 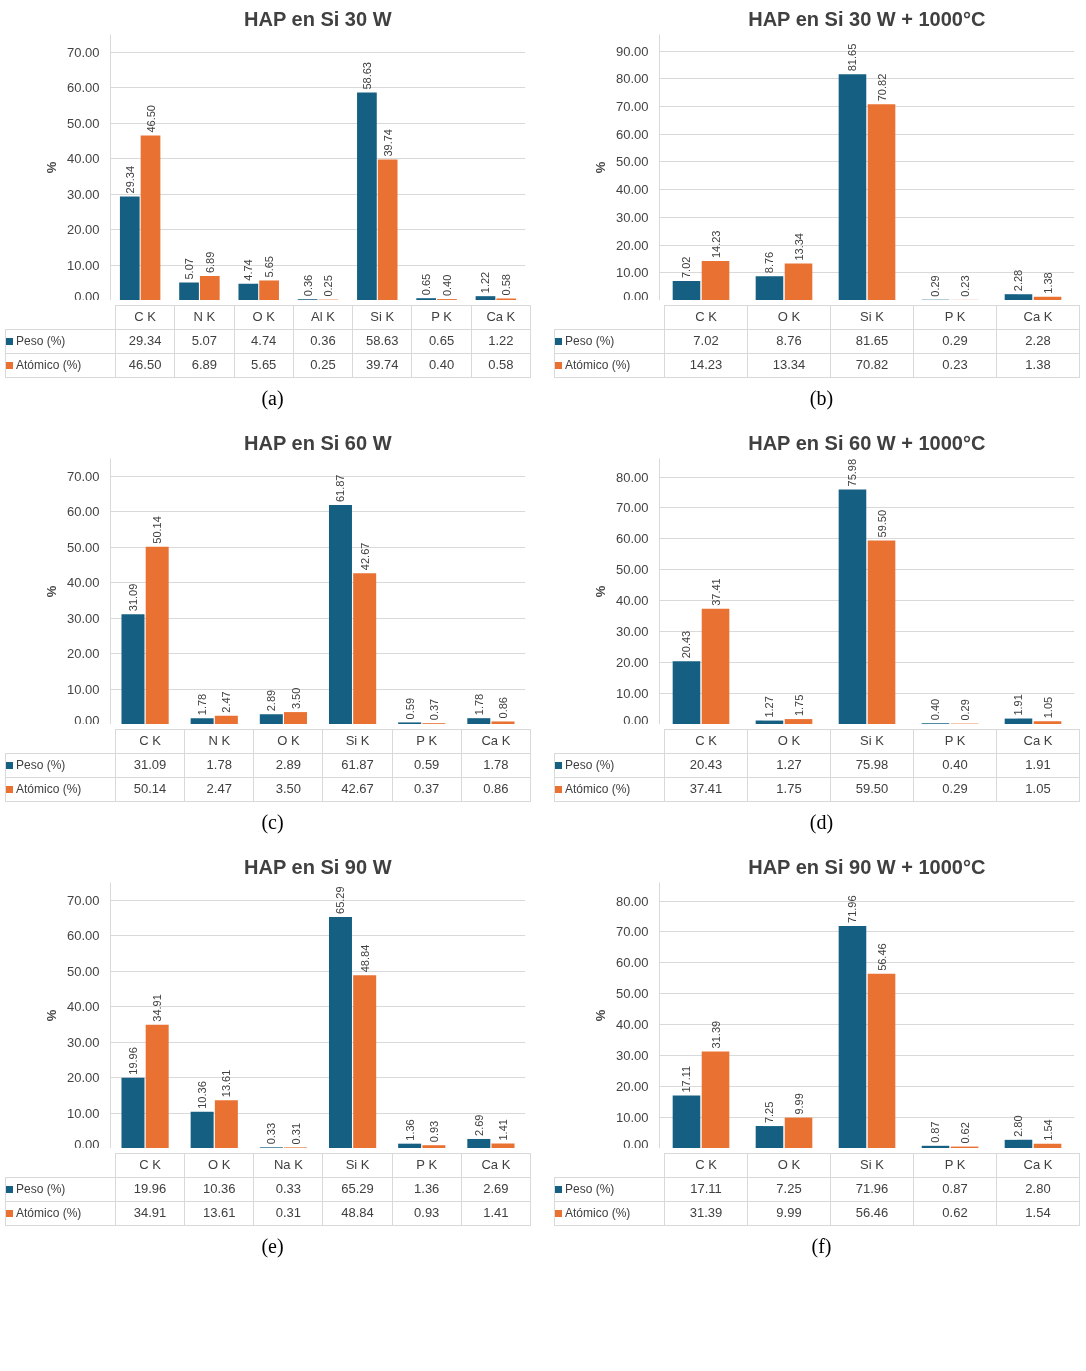 What do you see at coordinates (145, 341) in the screenshot?
I see `data-label: 29.34` at bounding box center [145, 341].